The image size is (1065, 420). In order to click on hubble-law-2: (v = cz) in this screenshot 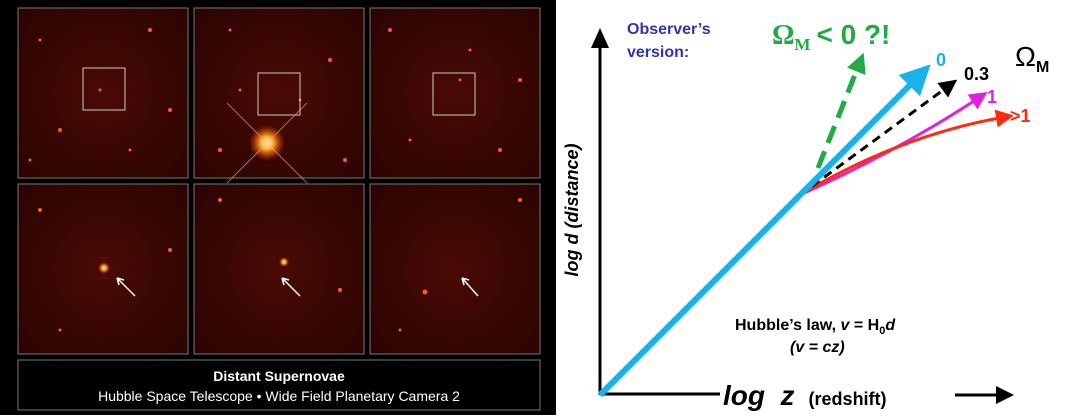, I will do `click(817, 347)`.